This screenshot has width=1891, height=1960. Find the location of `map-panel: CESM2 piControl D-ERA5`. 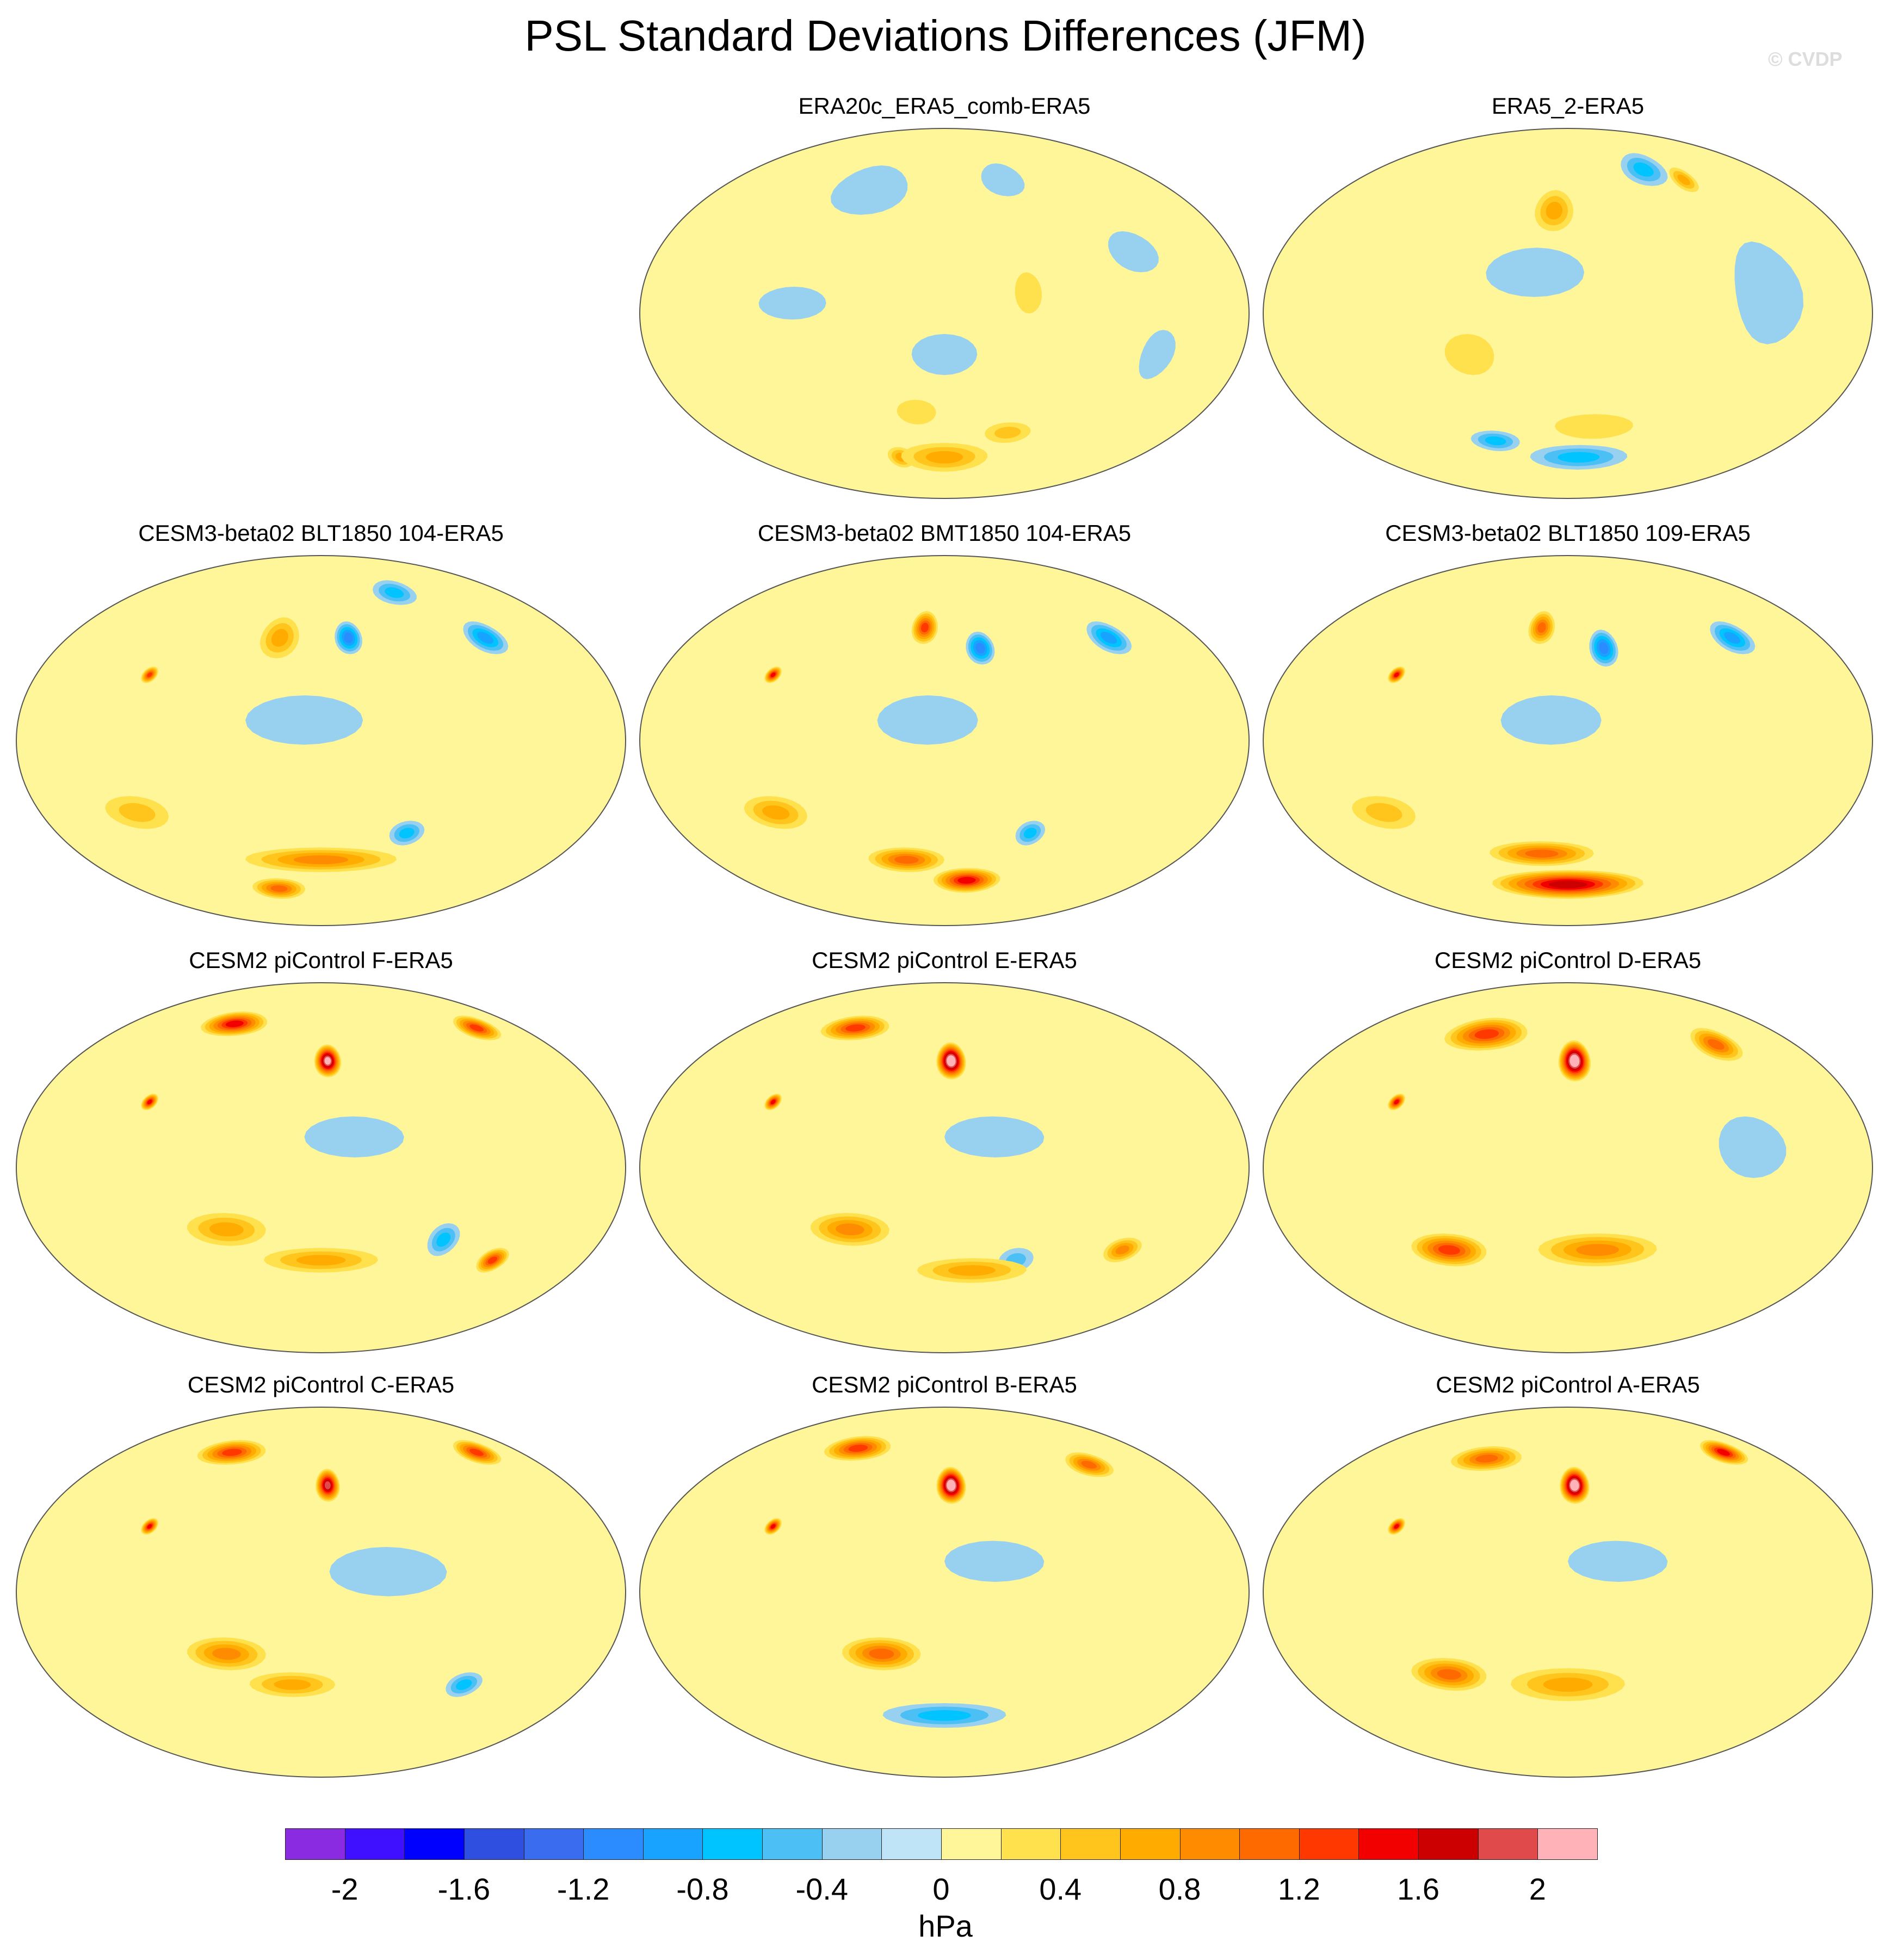

map-panel: CESM2 piControl D-ERA5 is located at coordinates (1568, 1153).